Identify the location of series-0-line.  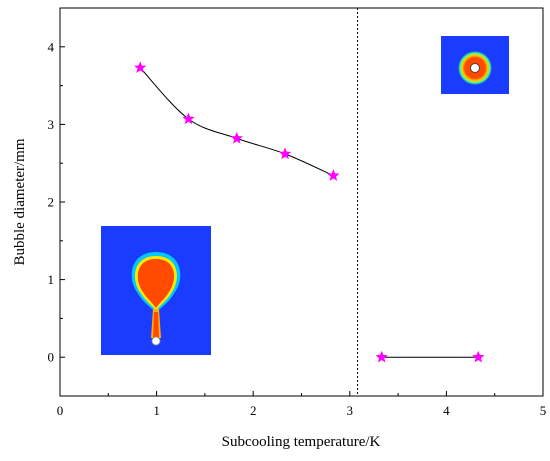
(236, 122).